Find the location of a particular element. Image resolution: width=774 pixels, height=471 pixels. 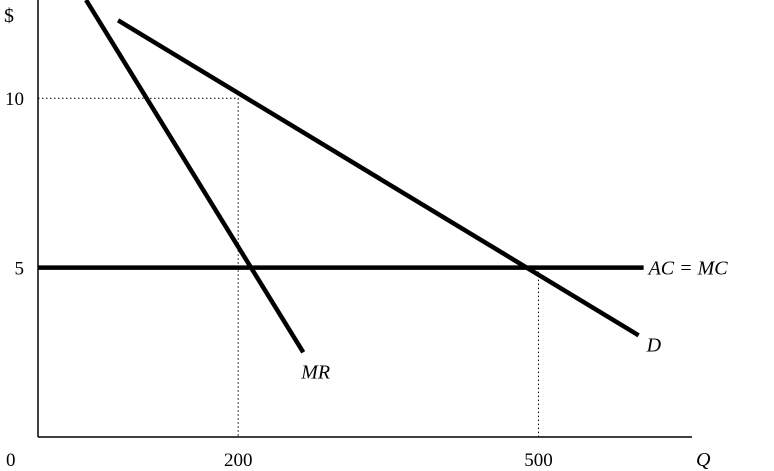

mr-curve-label: MR is located at coordinates (315, 372).